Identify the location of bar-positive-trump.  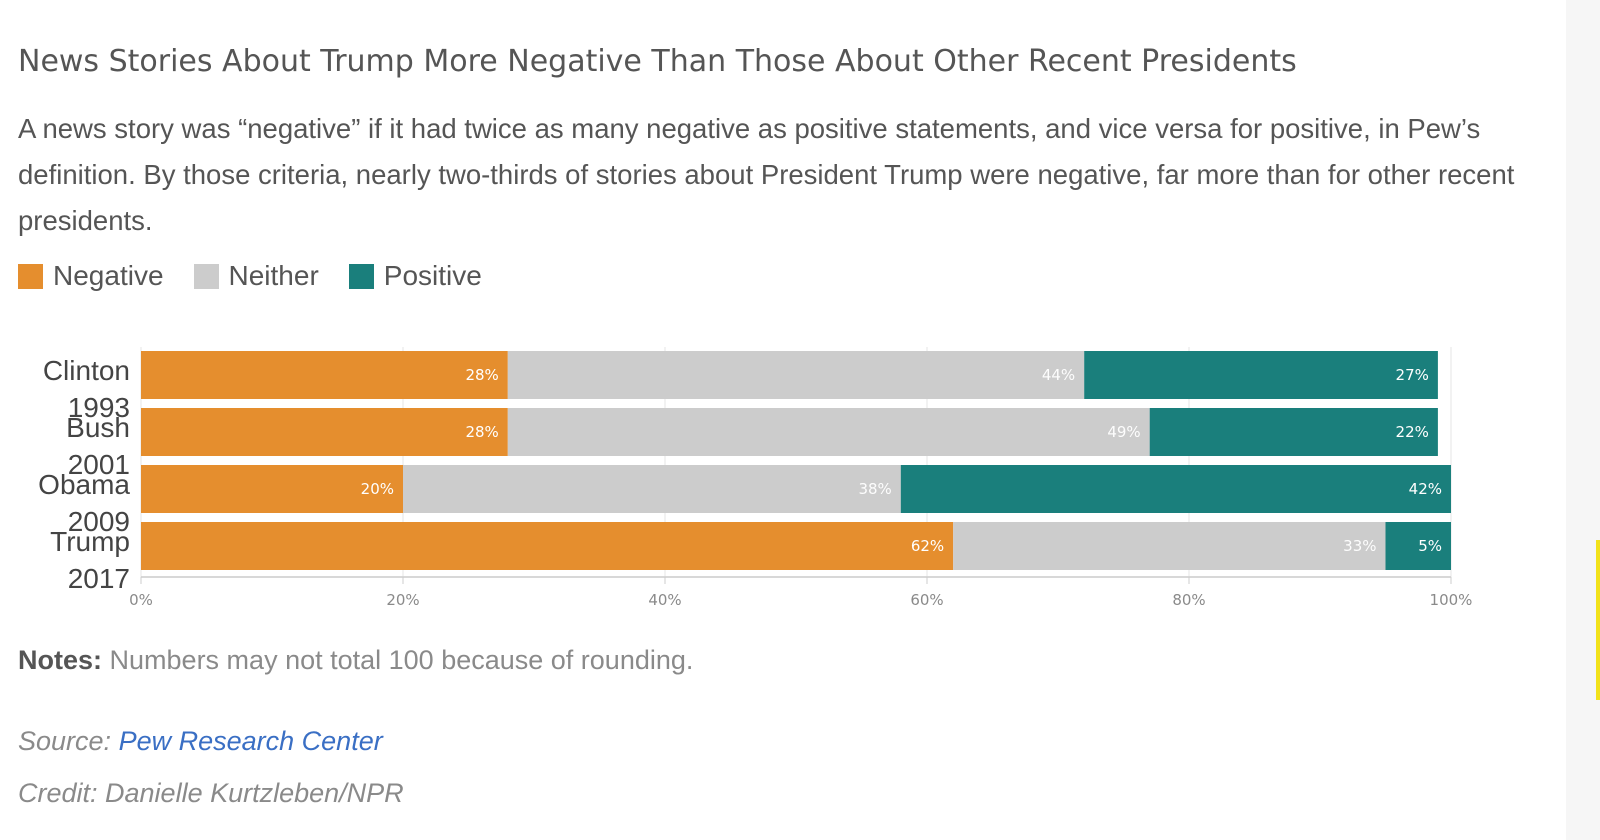
(1418, 546).